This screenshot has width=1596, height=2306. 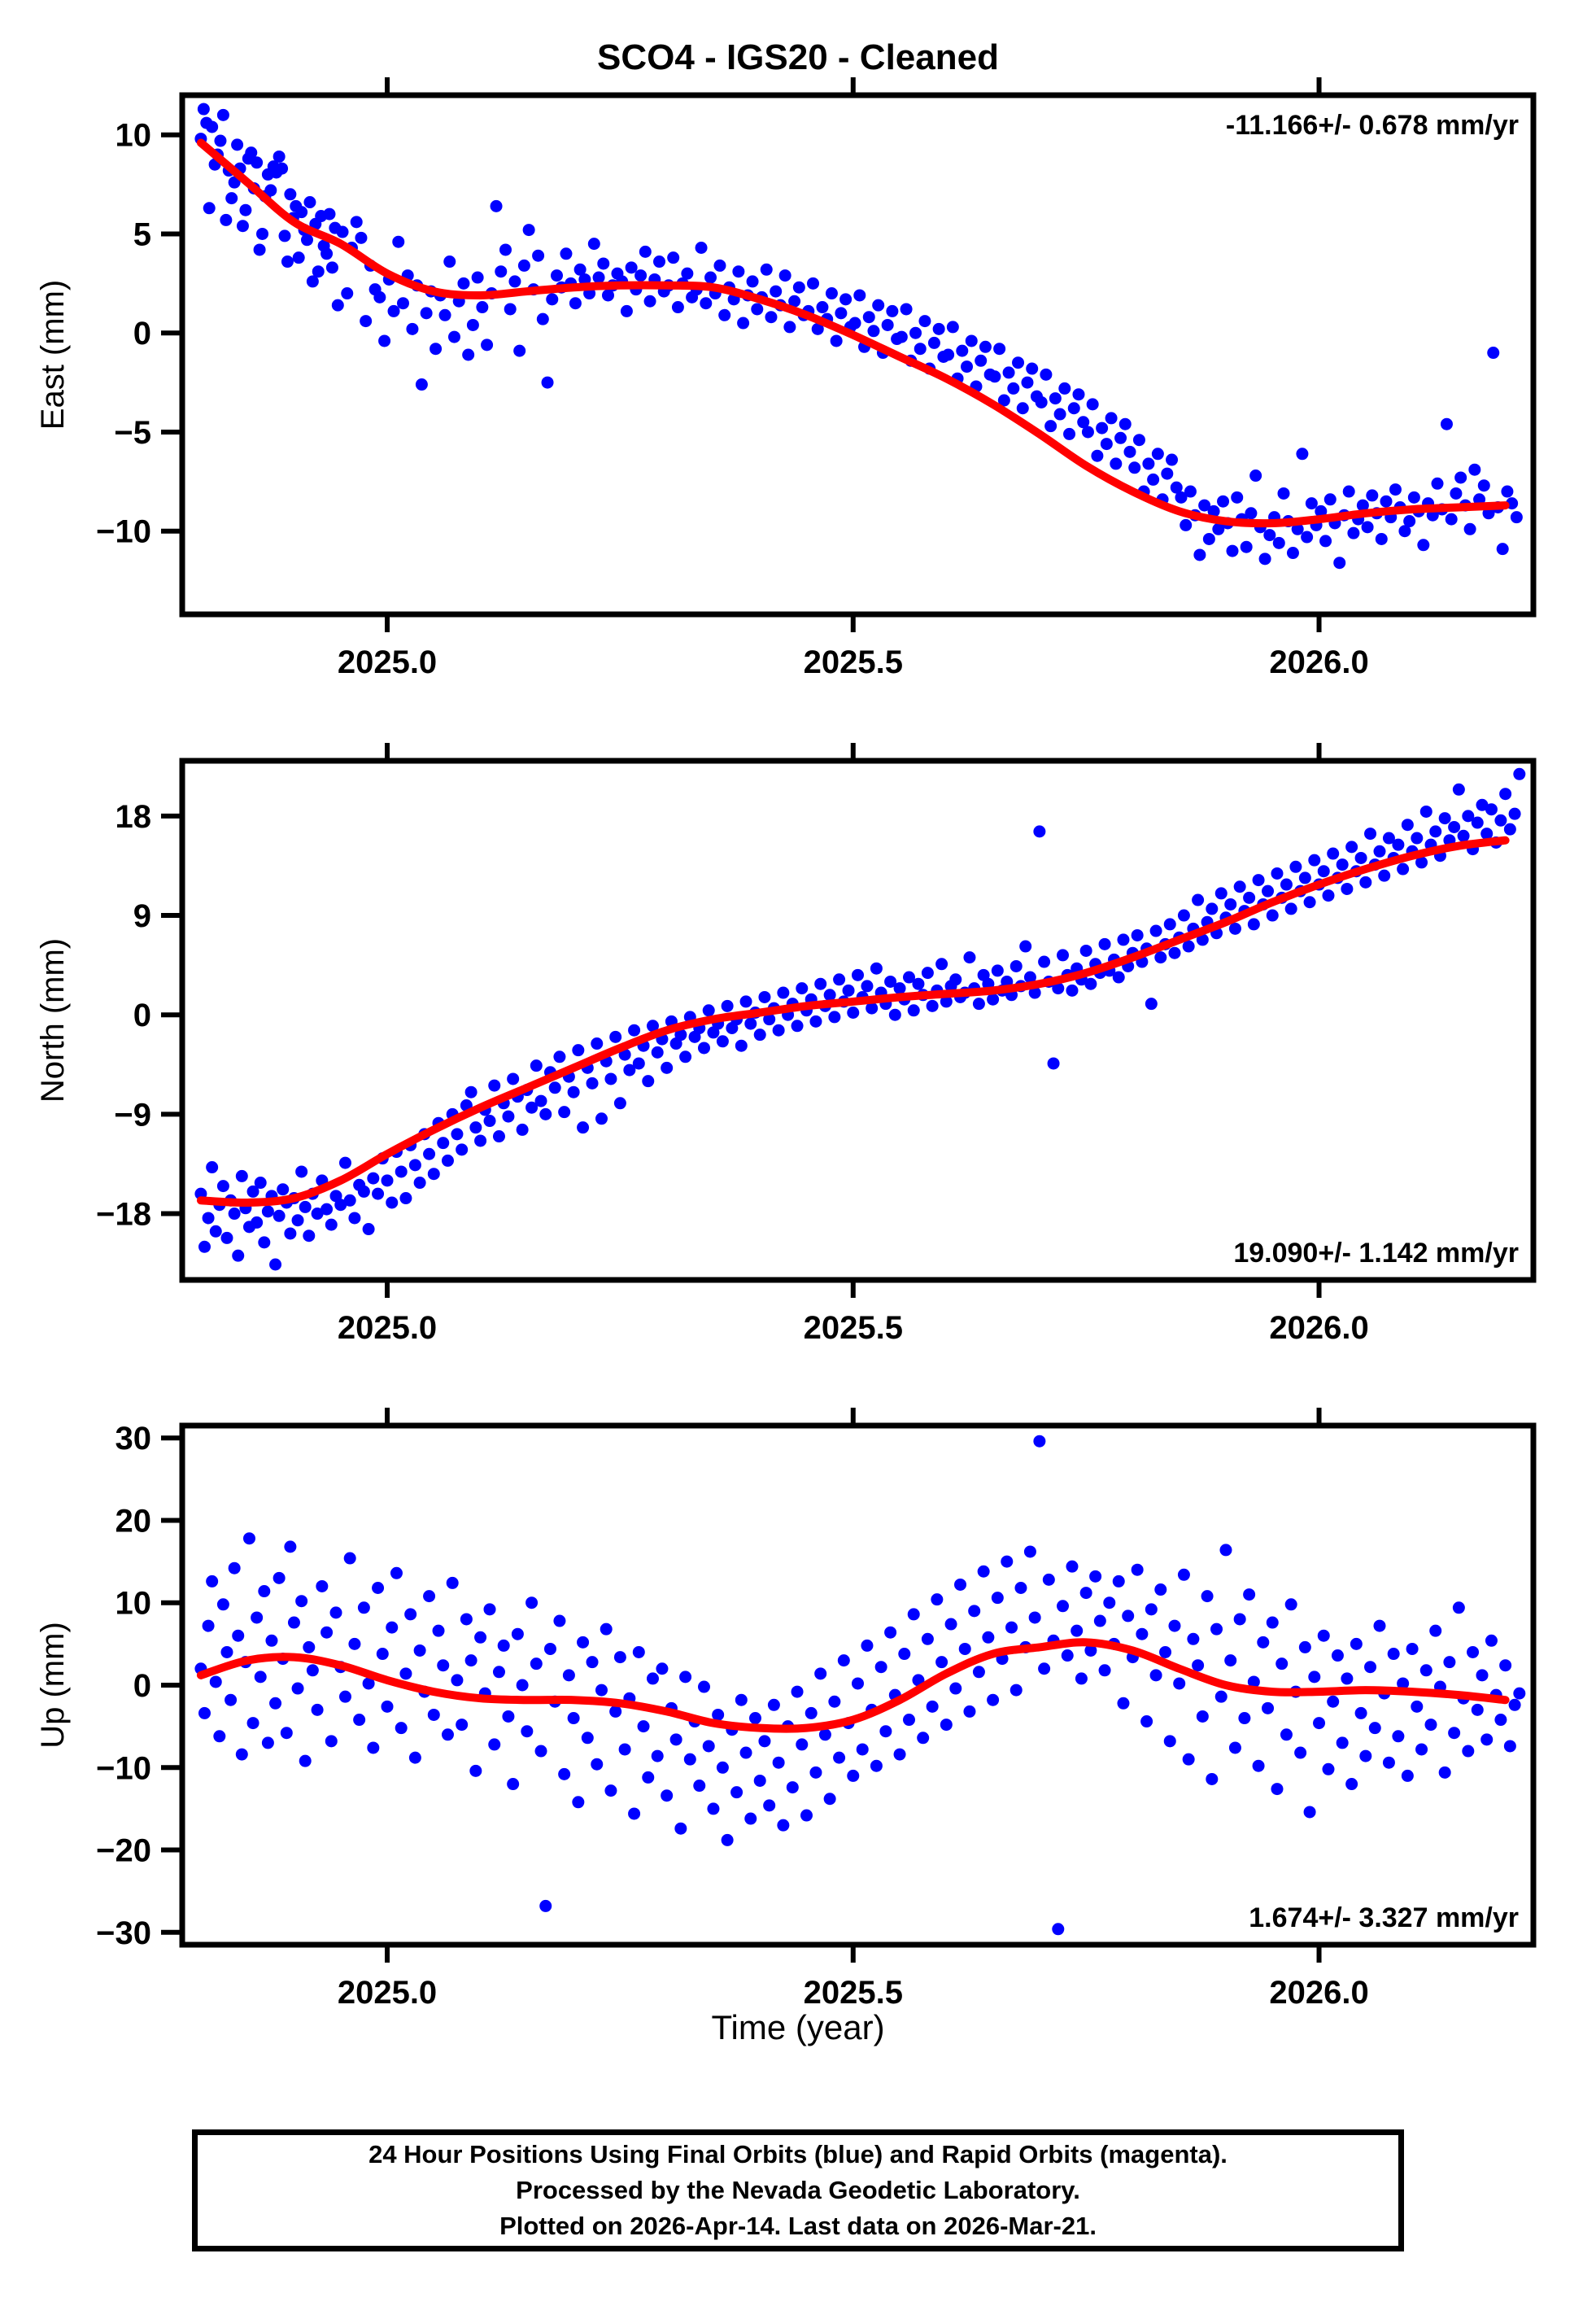 I want to click on y-axis-up: 30 20 10 0 −10 −20 −30, so click(x=139, y=1686).